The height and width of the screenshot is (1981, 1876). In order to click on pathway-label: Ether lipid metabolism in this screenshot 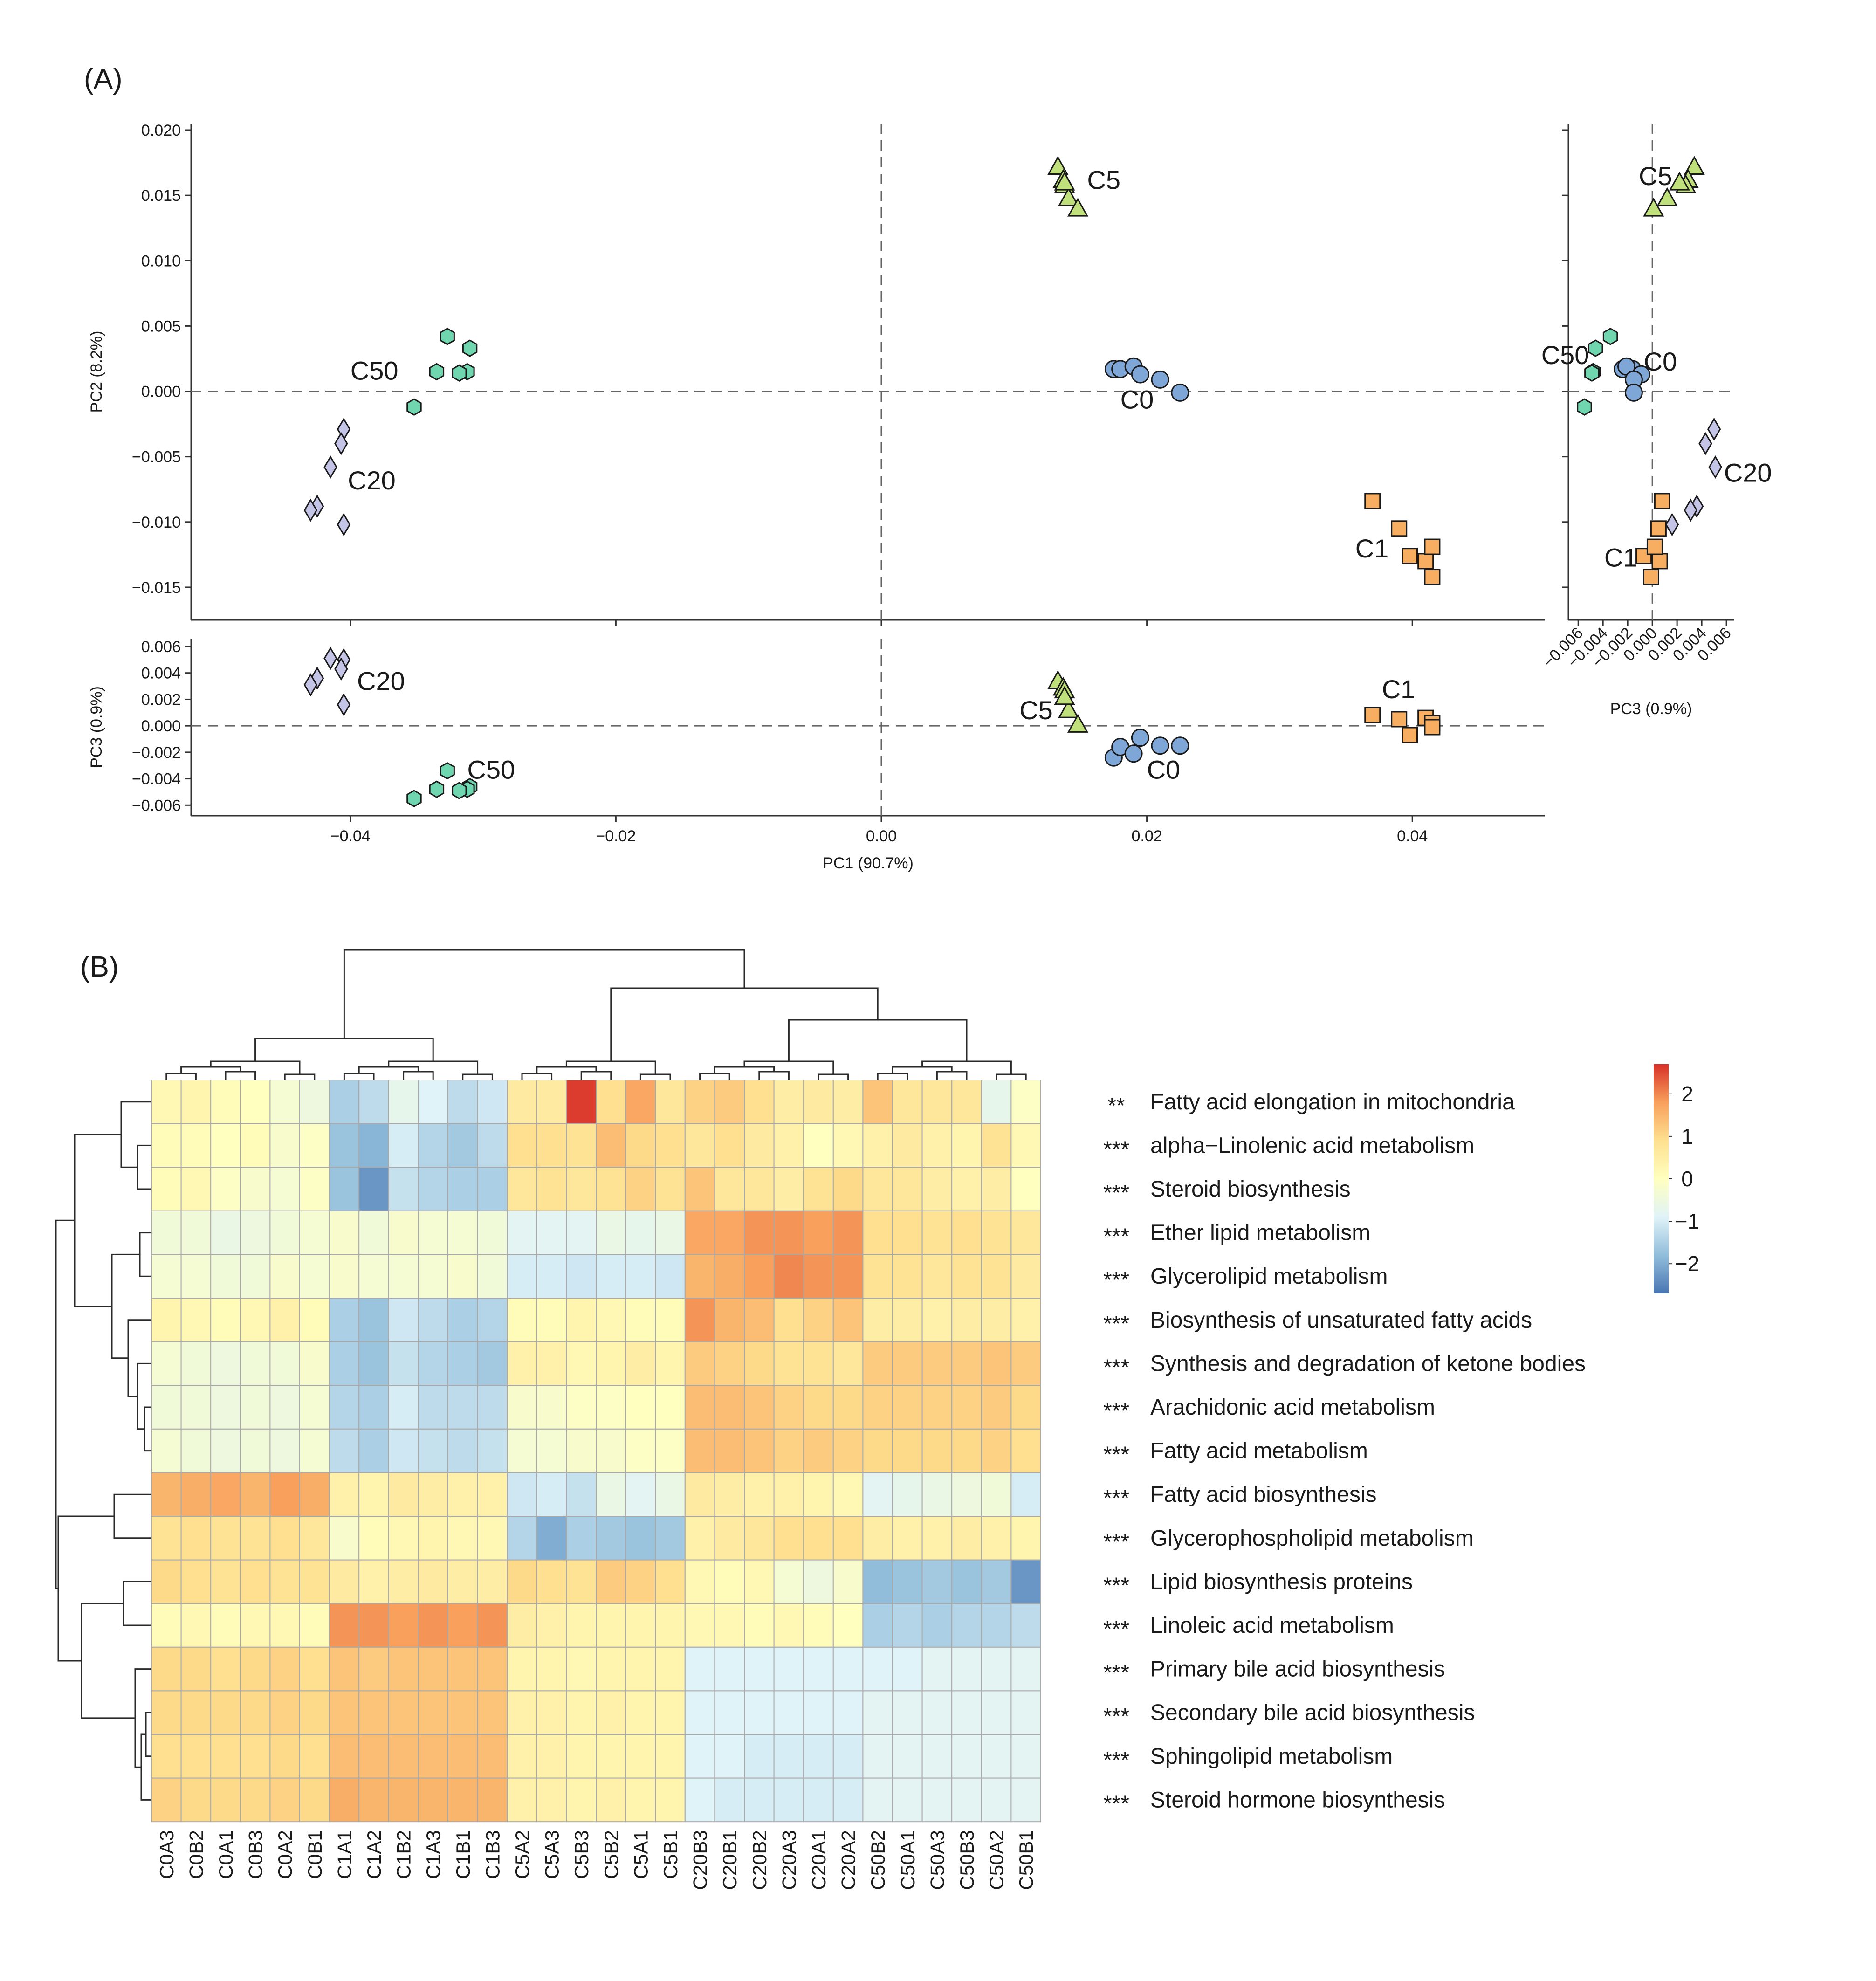, I will do `click(1260, 1233)`.